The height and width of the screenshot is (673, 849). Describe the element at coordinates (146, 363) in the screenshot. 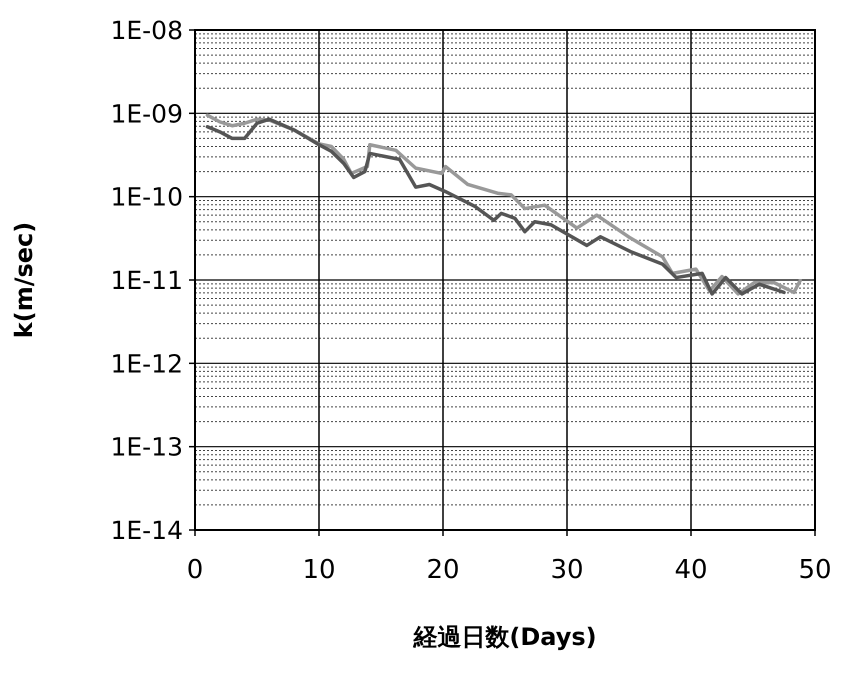

I see `y-tick-label: 1E-12` at that location.